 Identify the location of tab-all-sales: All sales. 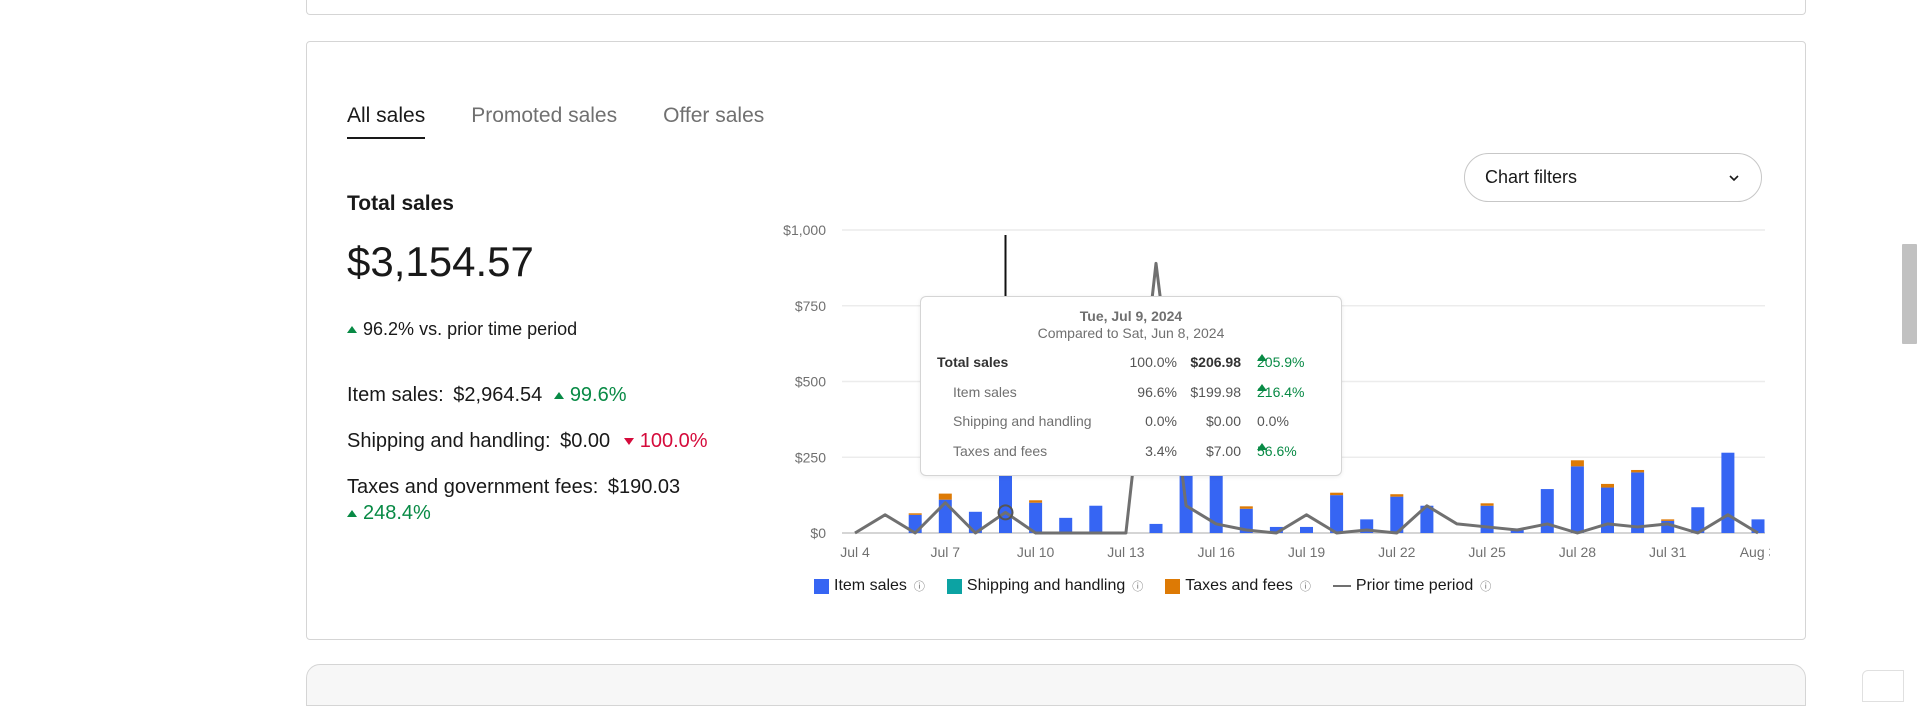
(386, 121).